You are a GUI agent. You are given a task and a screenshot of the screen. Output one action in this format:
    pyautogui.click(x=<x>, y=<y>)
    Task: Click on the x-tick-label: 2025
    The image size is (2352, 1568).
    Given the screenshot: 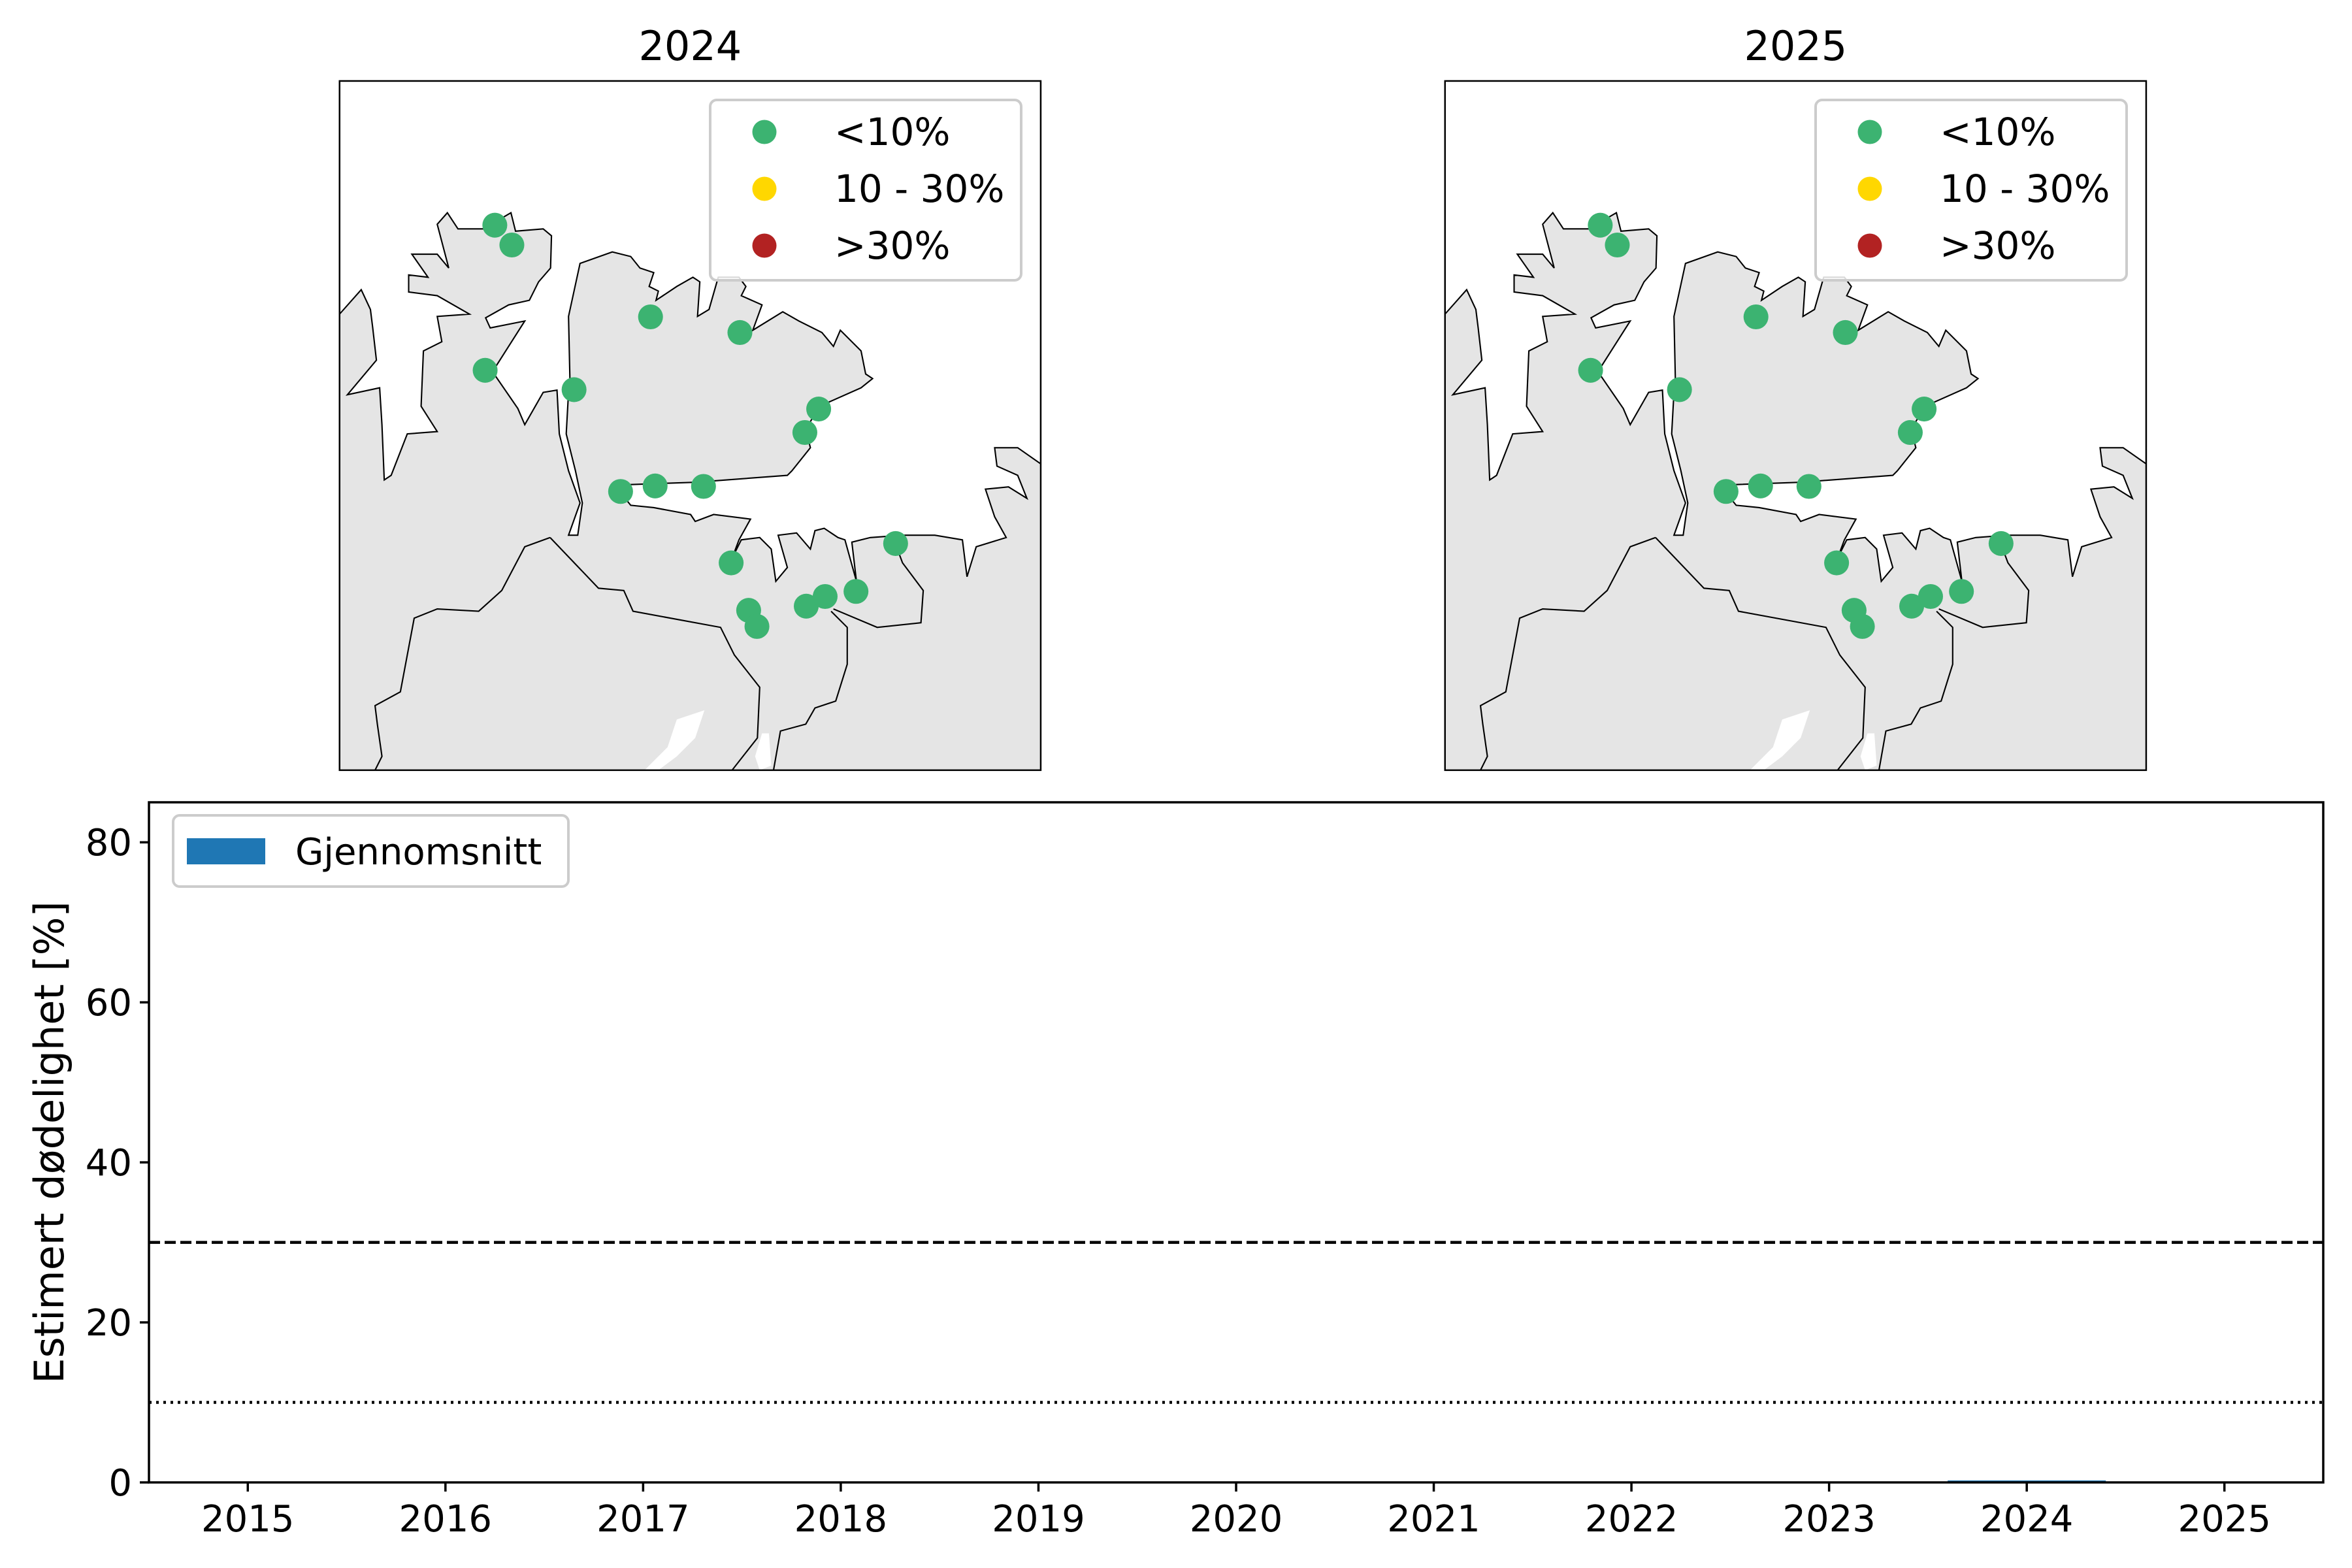 What is the action you would take?
    pyautogui.click(x=2224, y=1519)
    